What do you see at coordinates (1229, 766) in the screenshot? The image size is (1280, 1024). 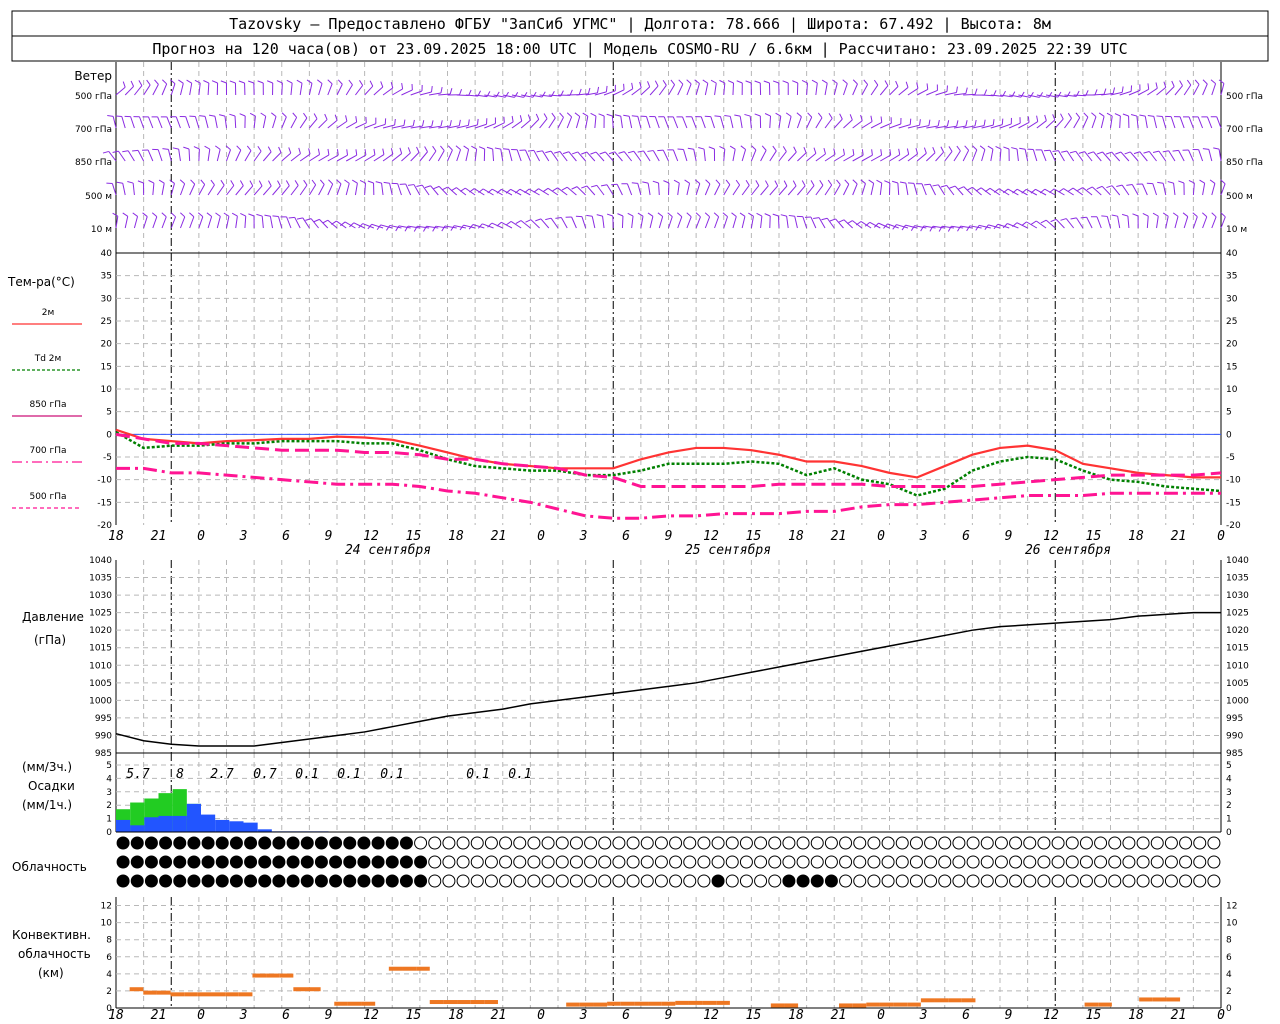 I see `precip-ytick-right: 5` at bounding box center [1229, 766].